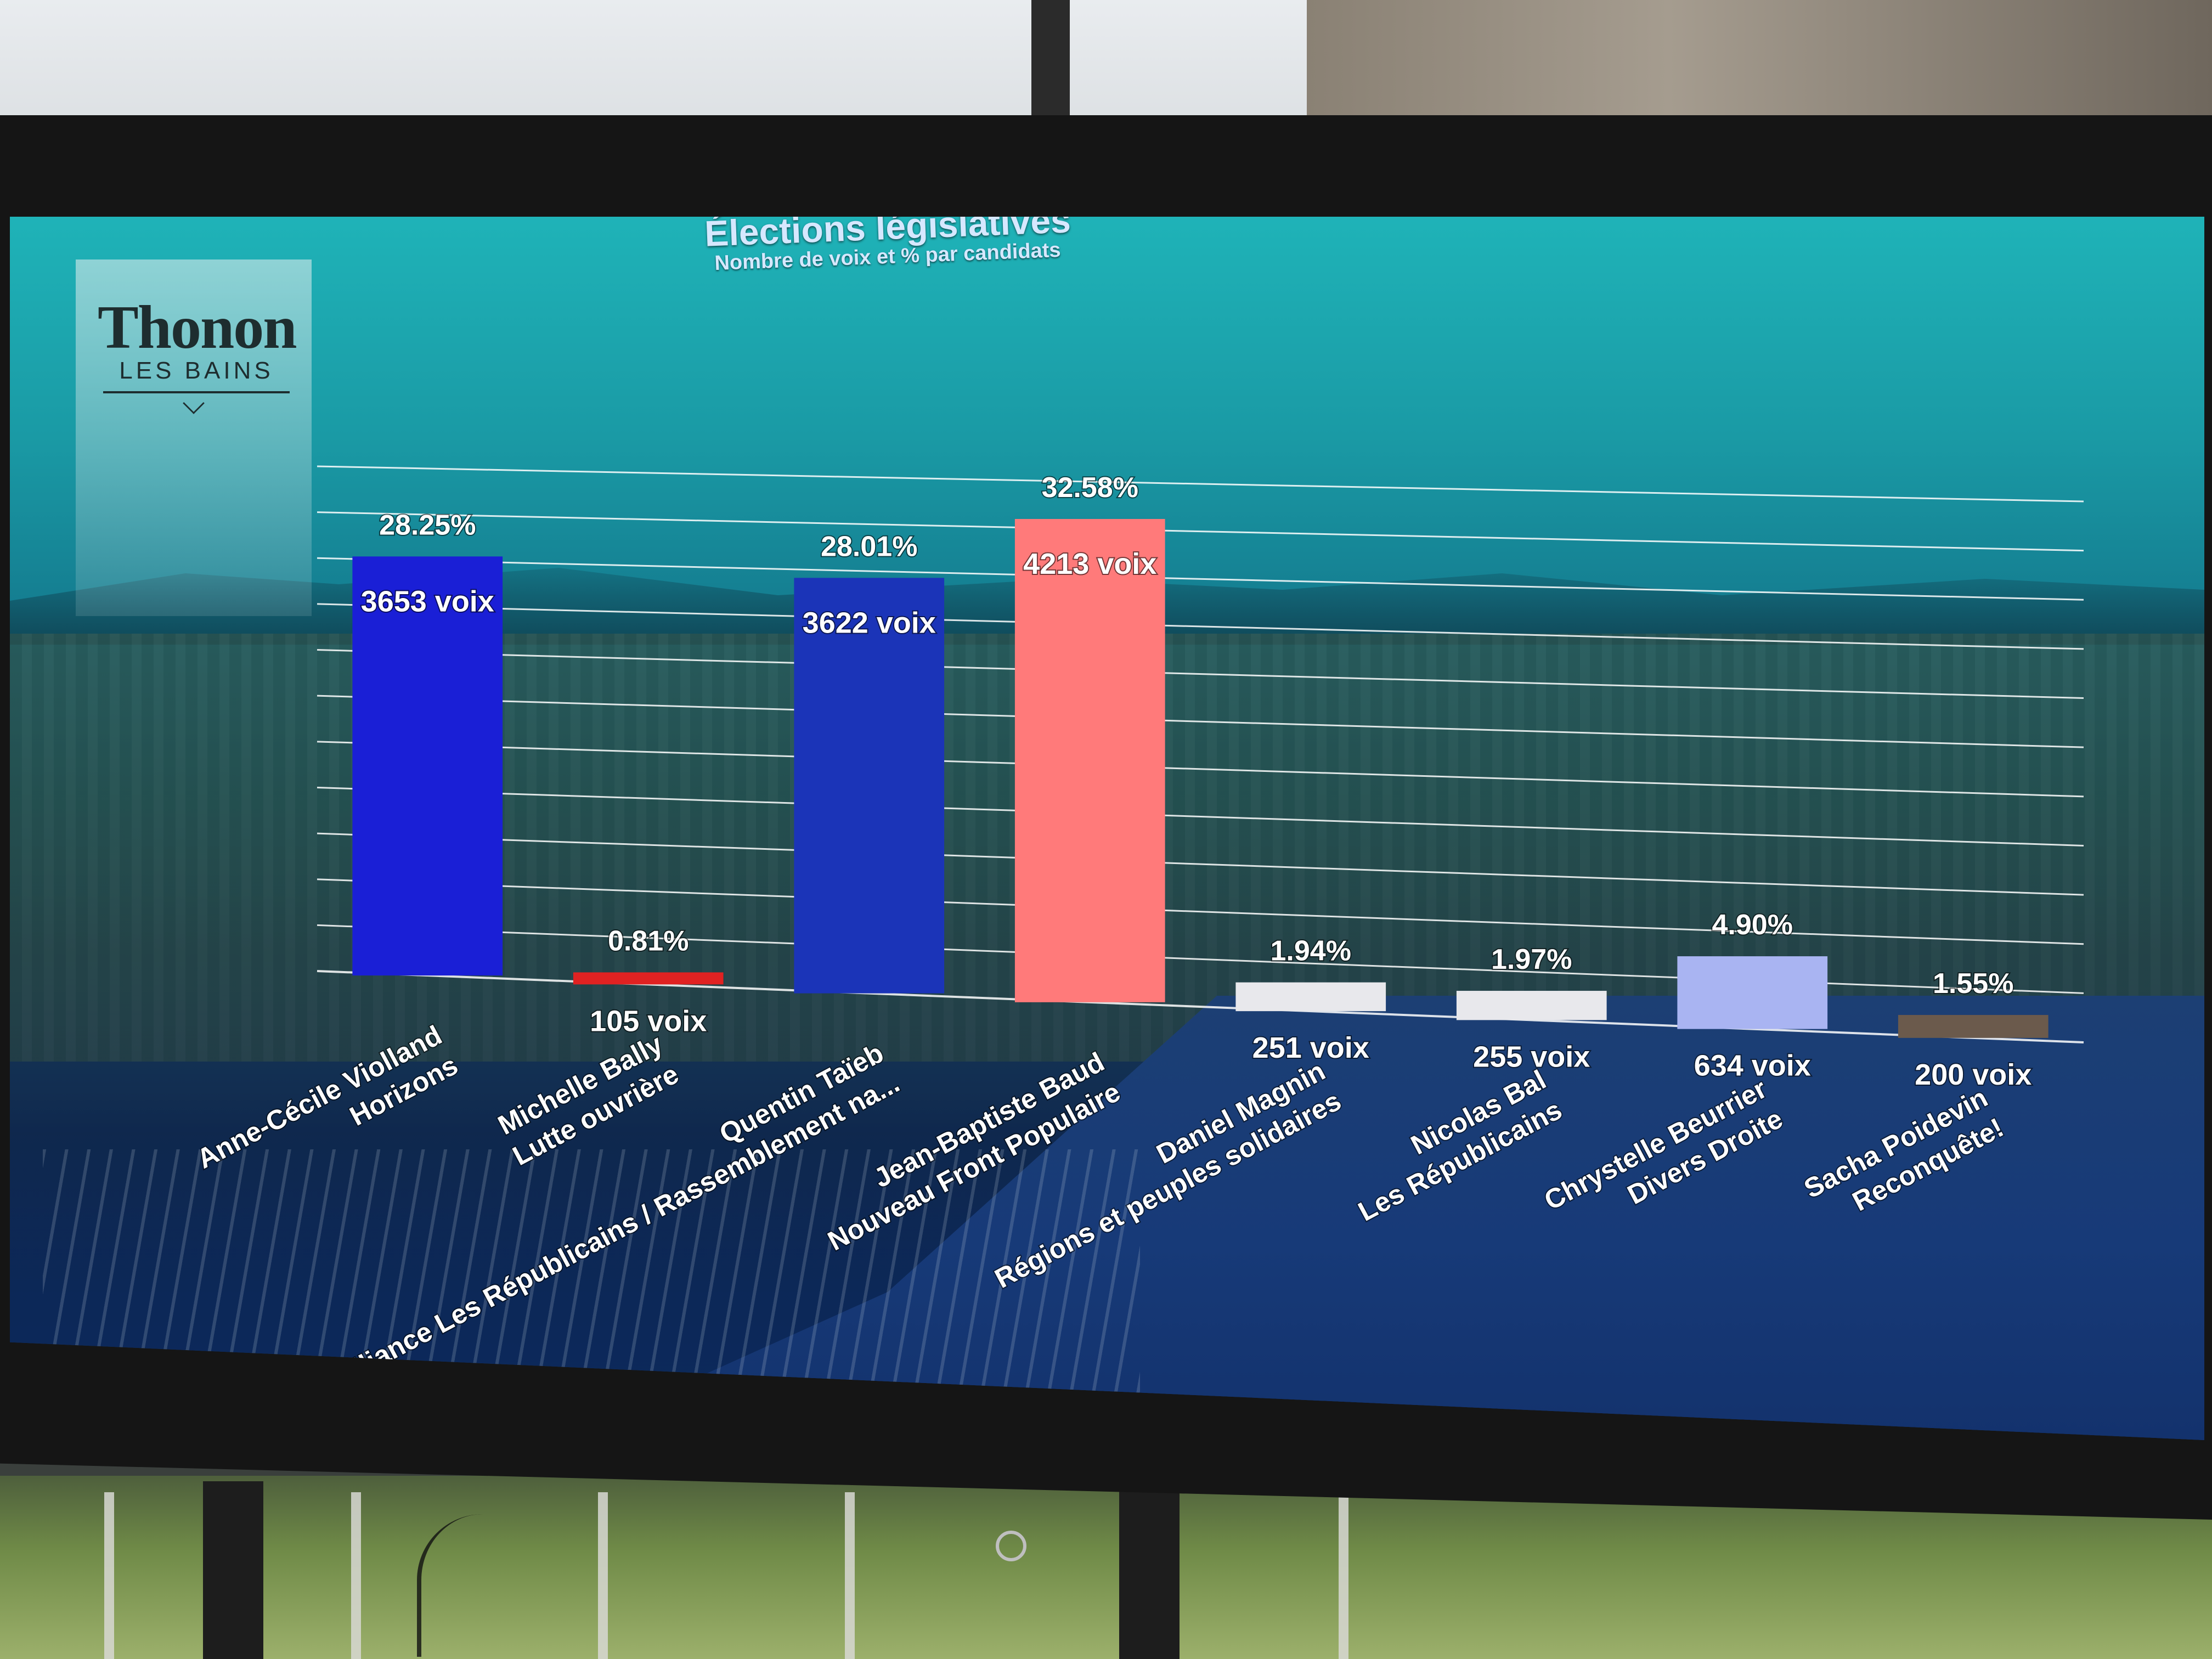  What do you see at coordinates (869, 546) in the screenshot?
I see `percent-label: 28.01%` at bounding box center [869, 546].